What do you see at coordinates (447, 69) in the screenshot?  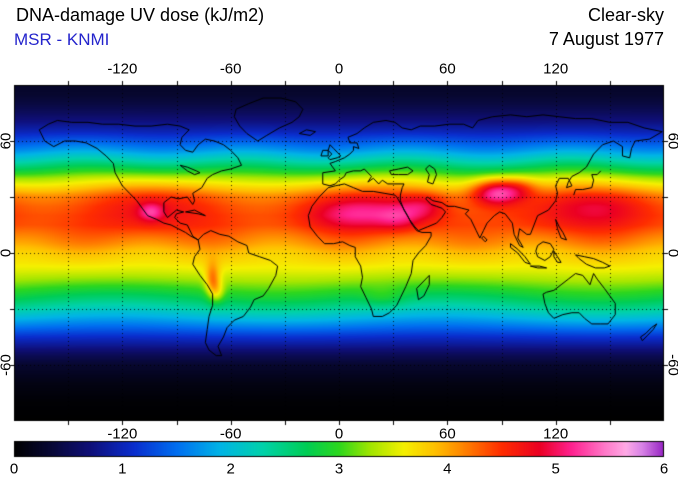 I see `lon-tick-label-top: 60` at bounding box center [447, 69].